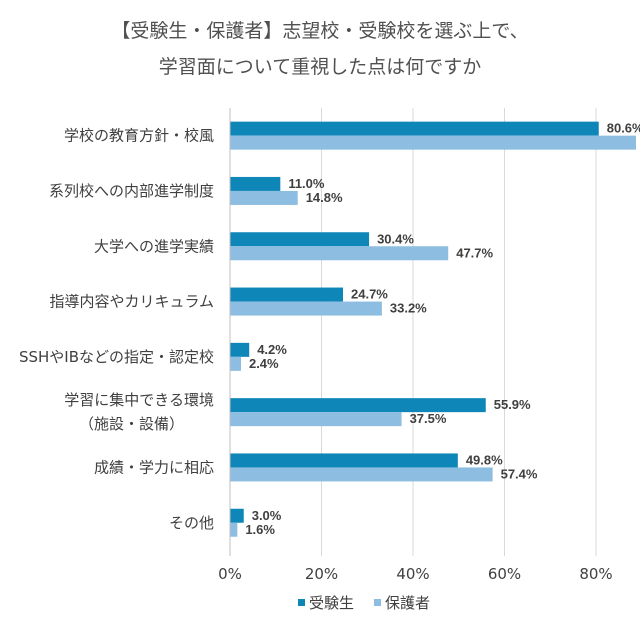 This screenshot has width=640, height=640. What do you see at coordinates (139, 136) in the screenshot?
I see `category-label: 学校の教育方針・校風` at bounding box center [139, 136].